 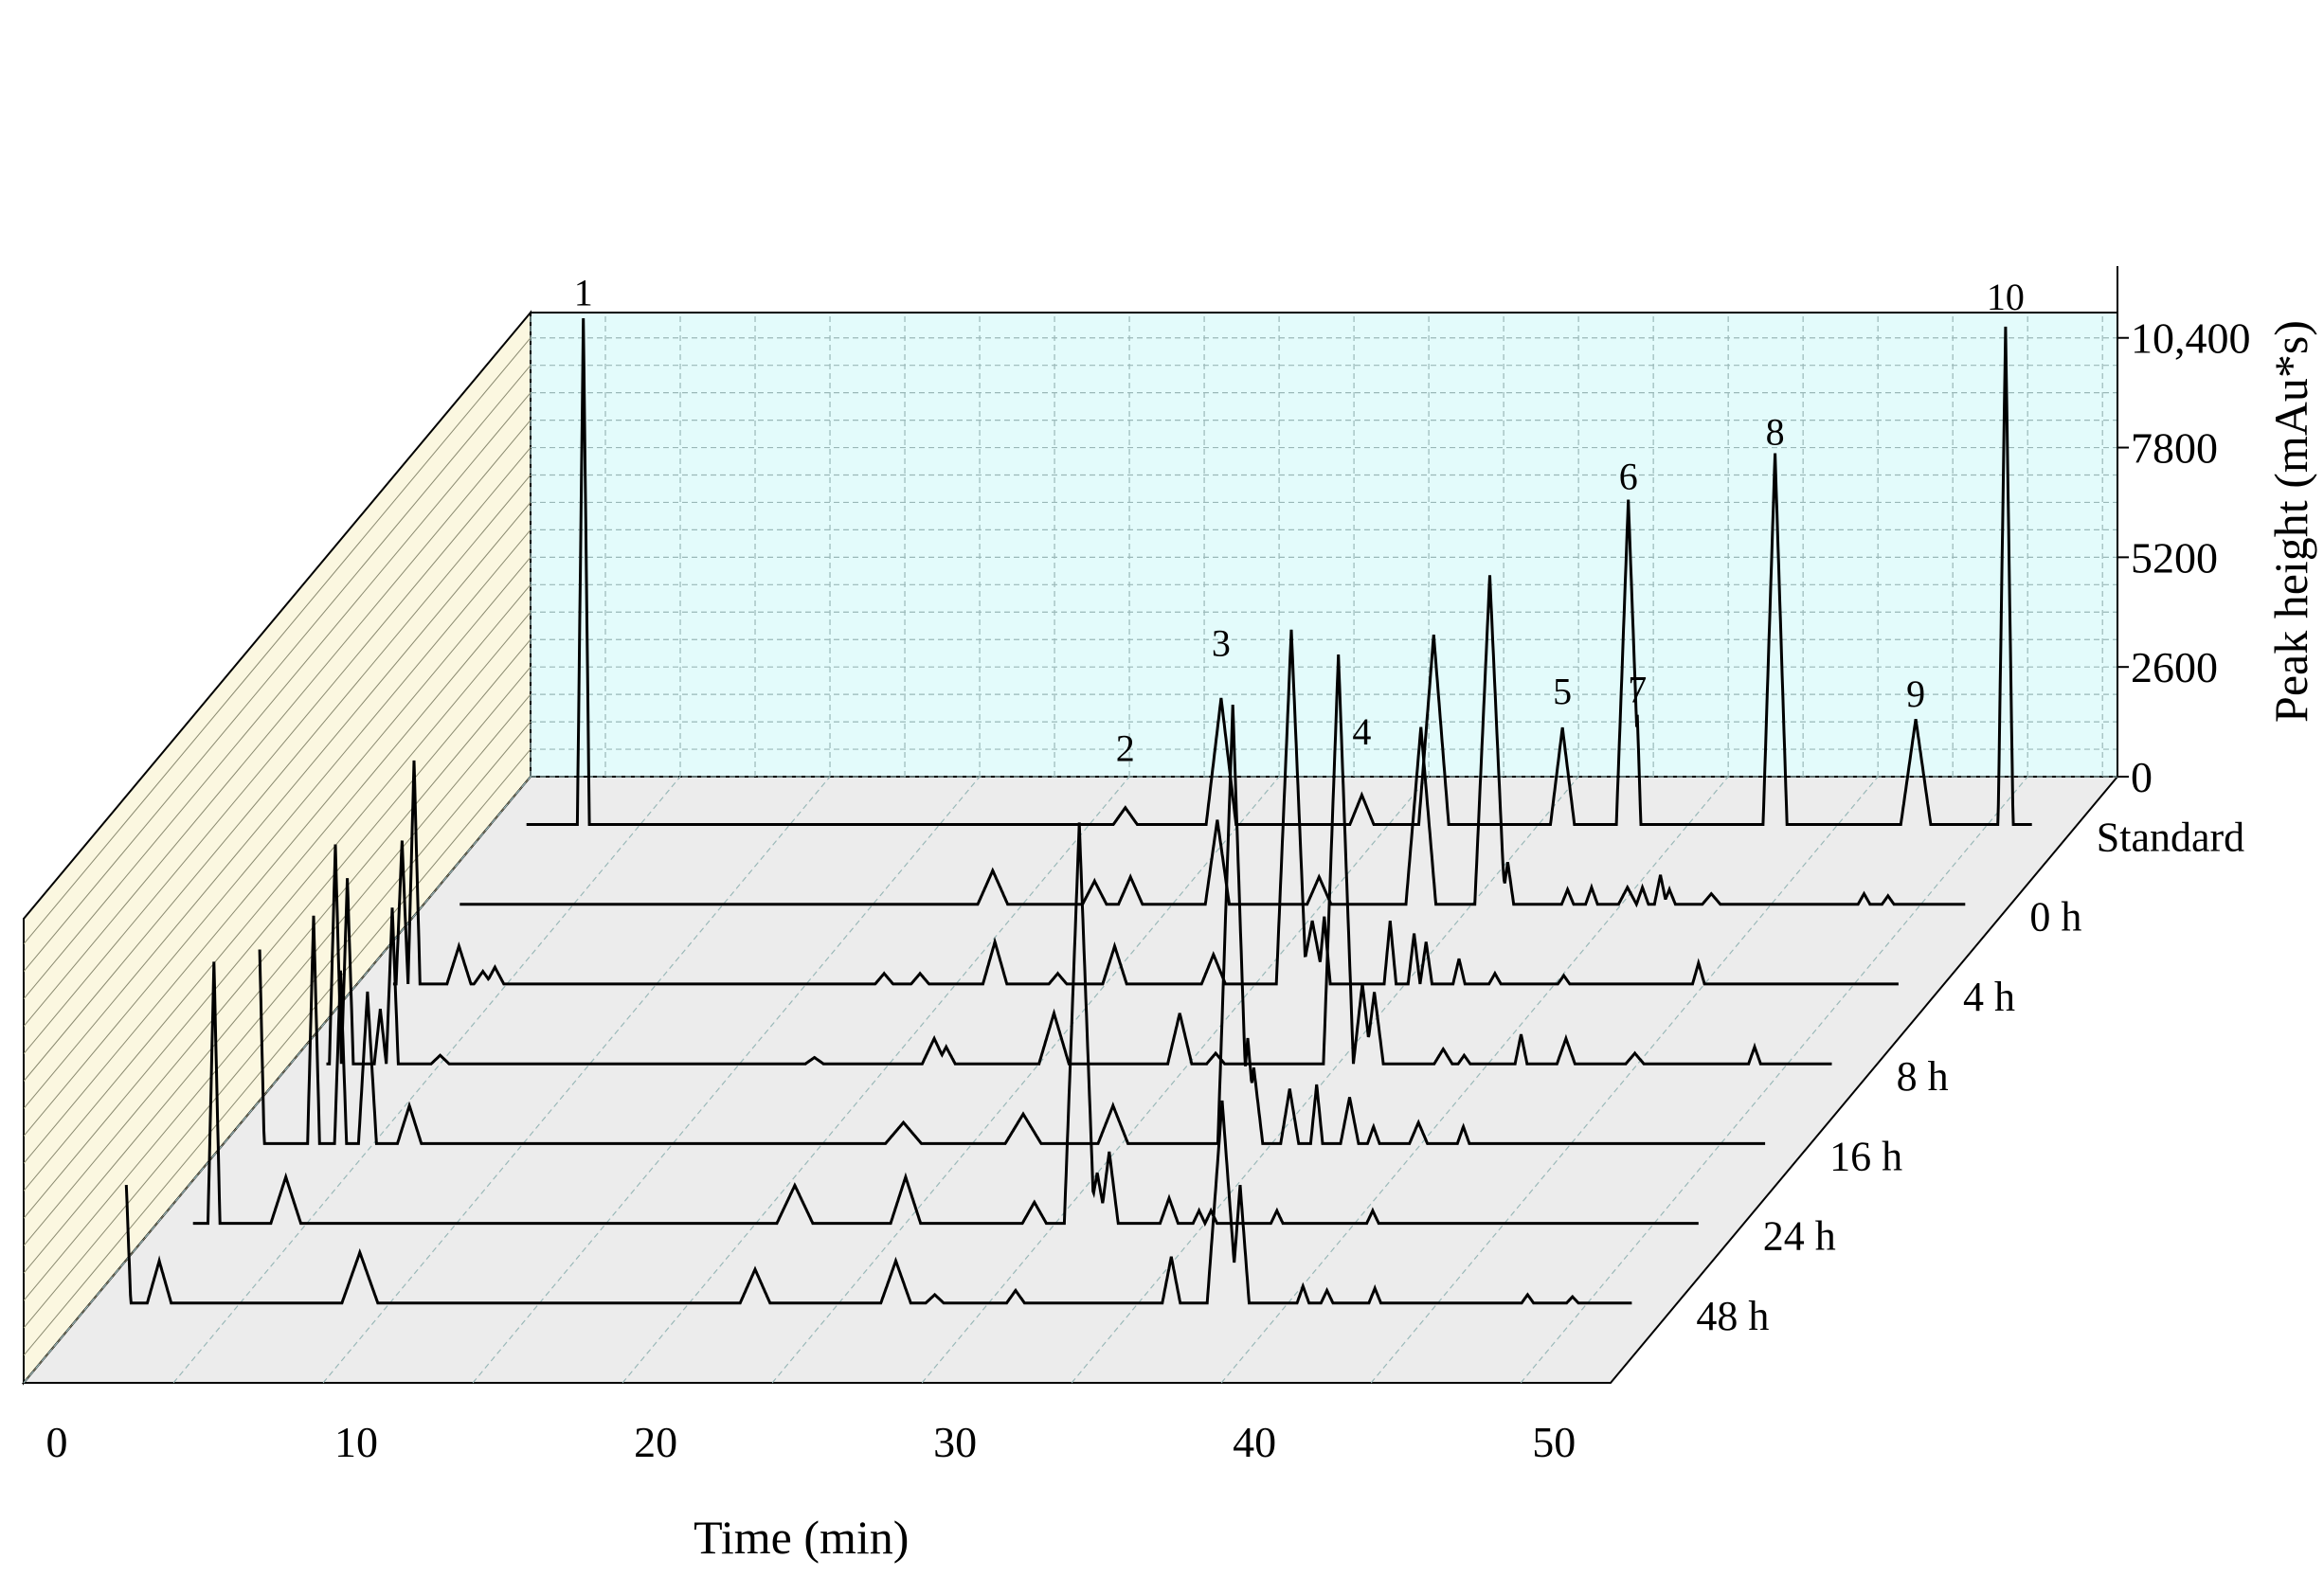 I want to click on y-tick-label: 0, so click(x=2142, y=777).